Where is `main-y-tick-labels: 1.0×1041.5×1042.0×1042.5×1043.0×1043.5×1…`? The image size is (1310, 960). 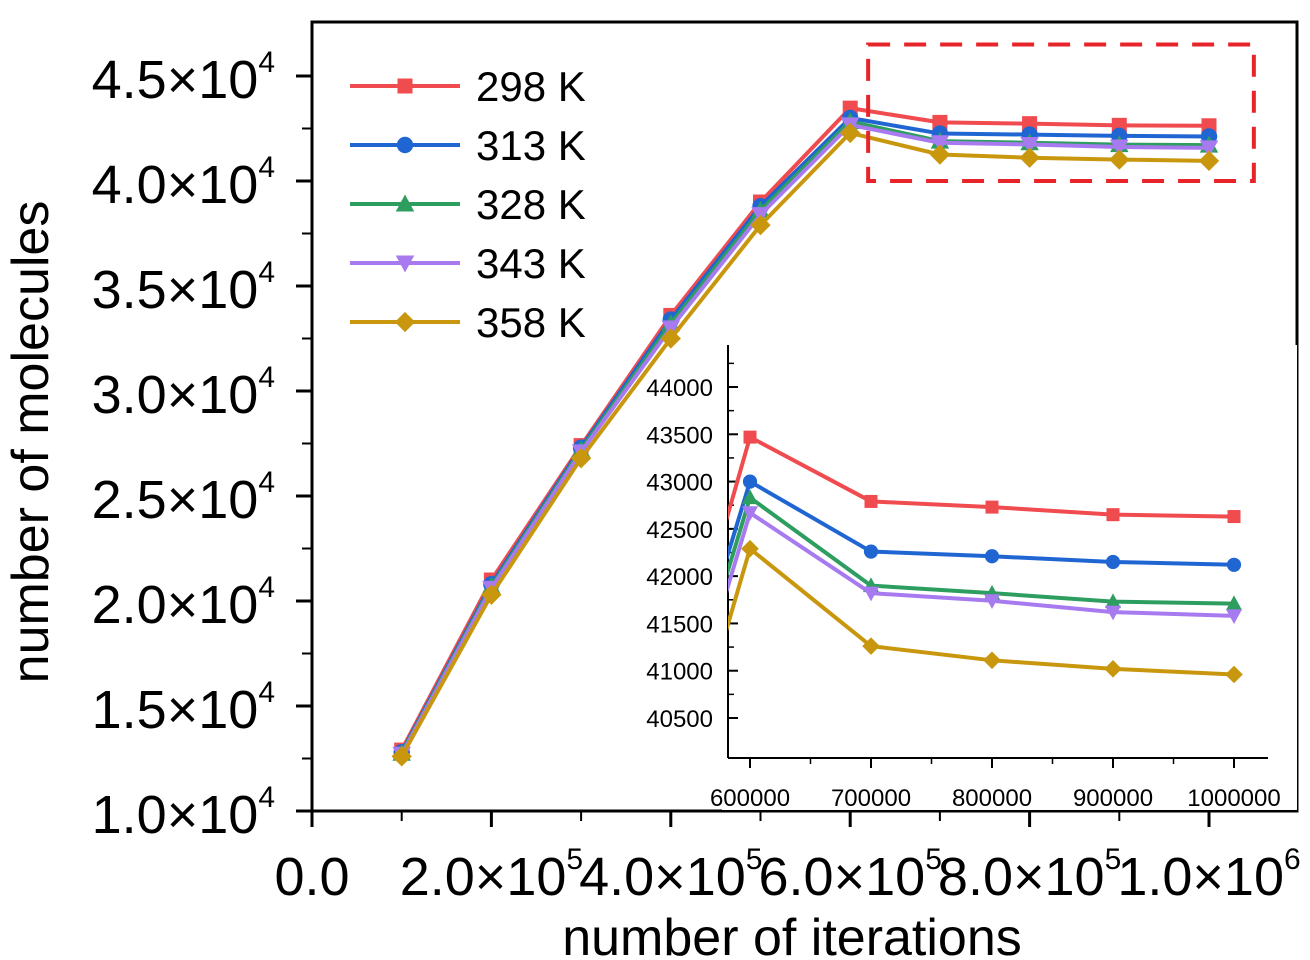
main-y-tick-labels: 1.0×1041.5×1042.0×1042.5×1043.0×1043.5×1… is located at coordinates (183, 445).